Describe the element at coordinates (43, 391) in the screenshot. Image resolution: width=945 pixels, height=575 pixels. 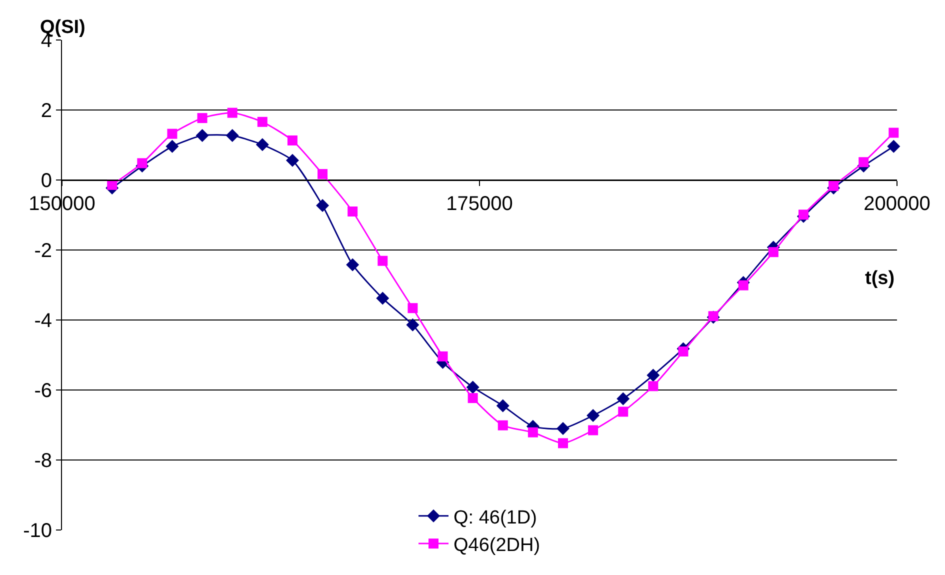
I see `y-tick-label: -6` at that location.